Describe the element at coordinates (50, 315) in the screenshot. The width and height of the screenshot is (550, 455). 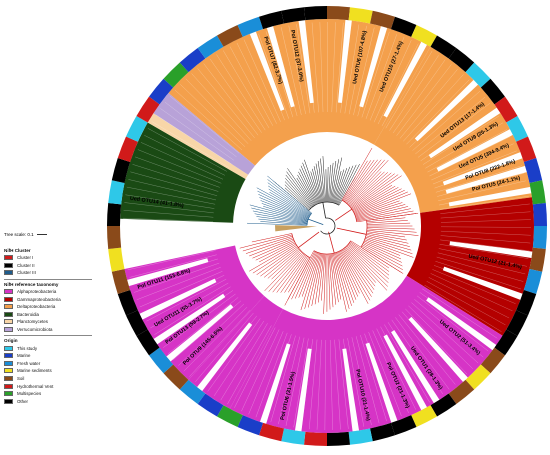
I see `legend-item: Bacteroidia` at that location.